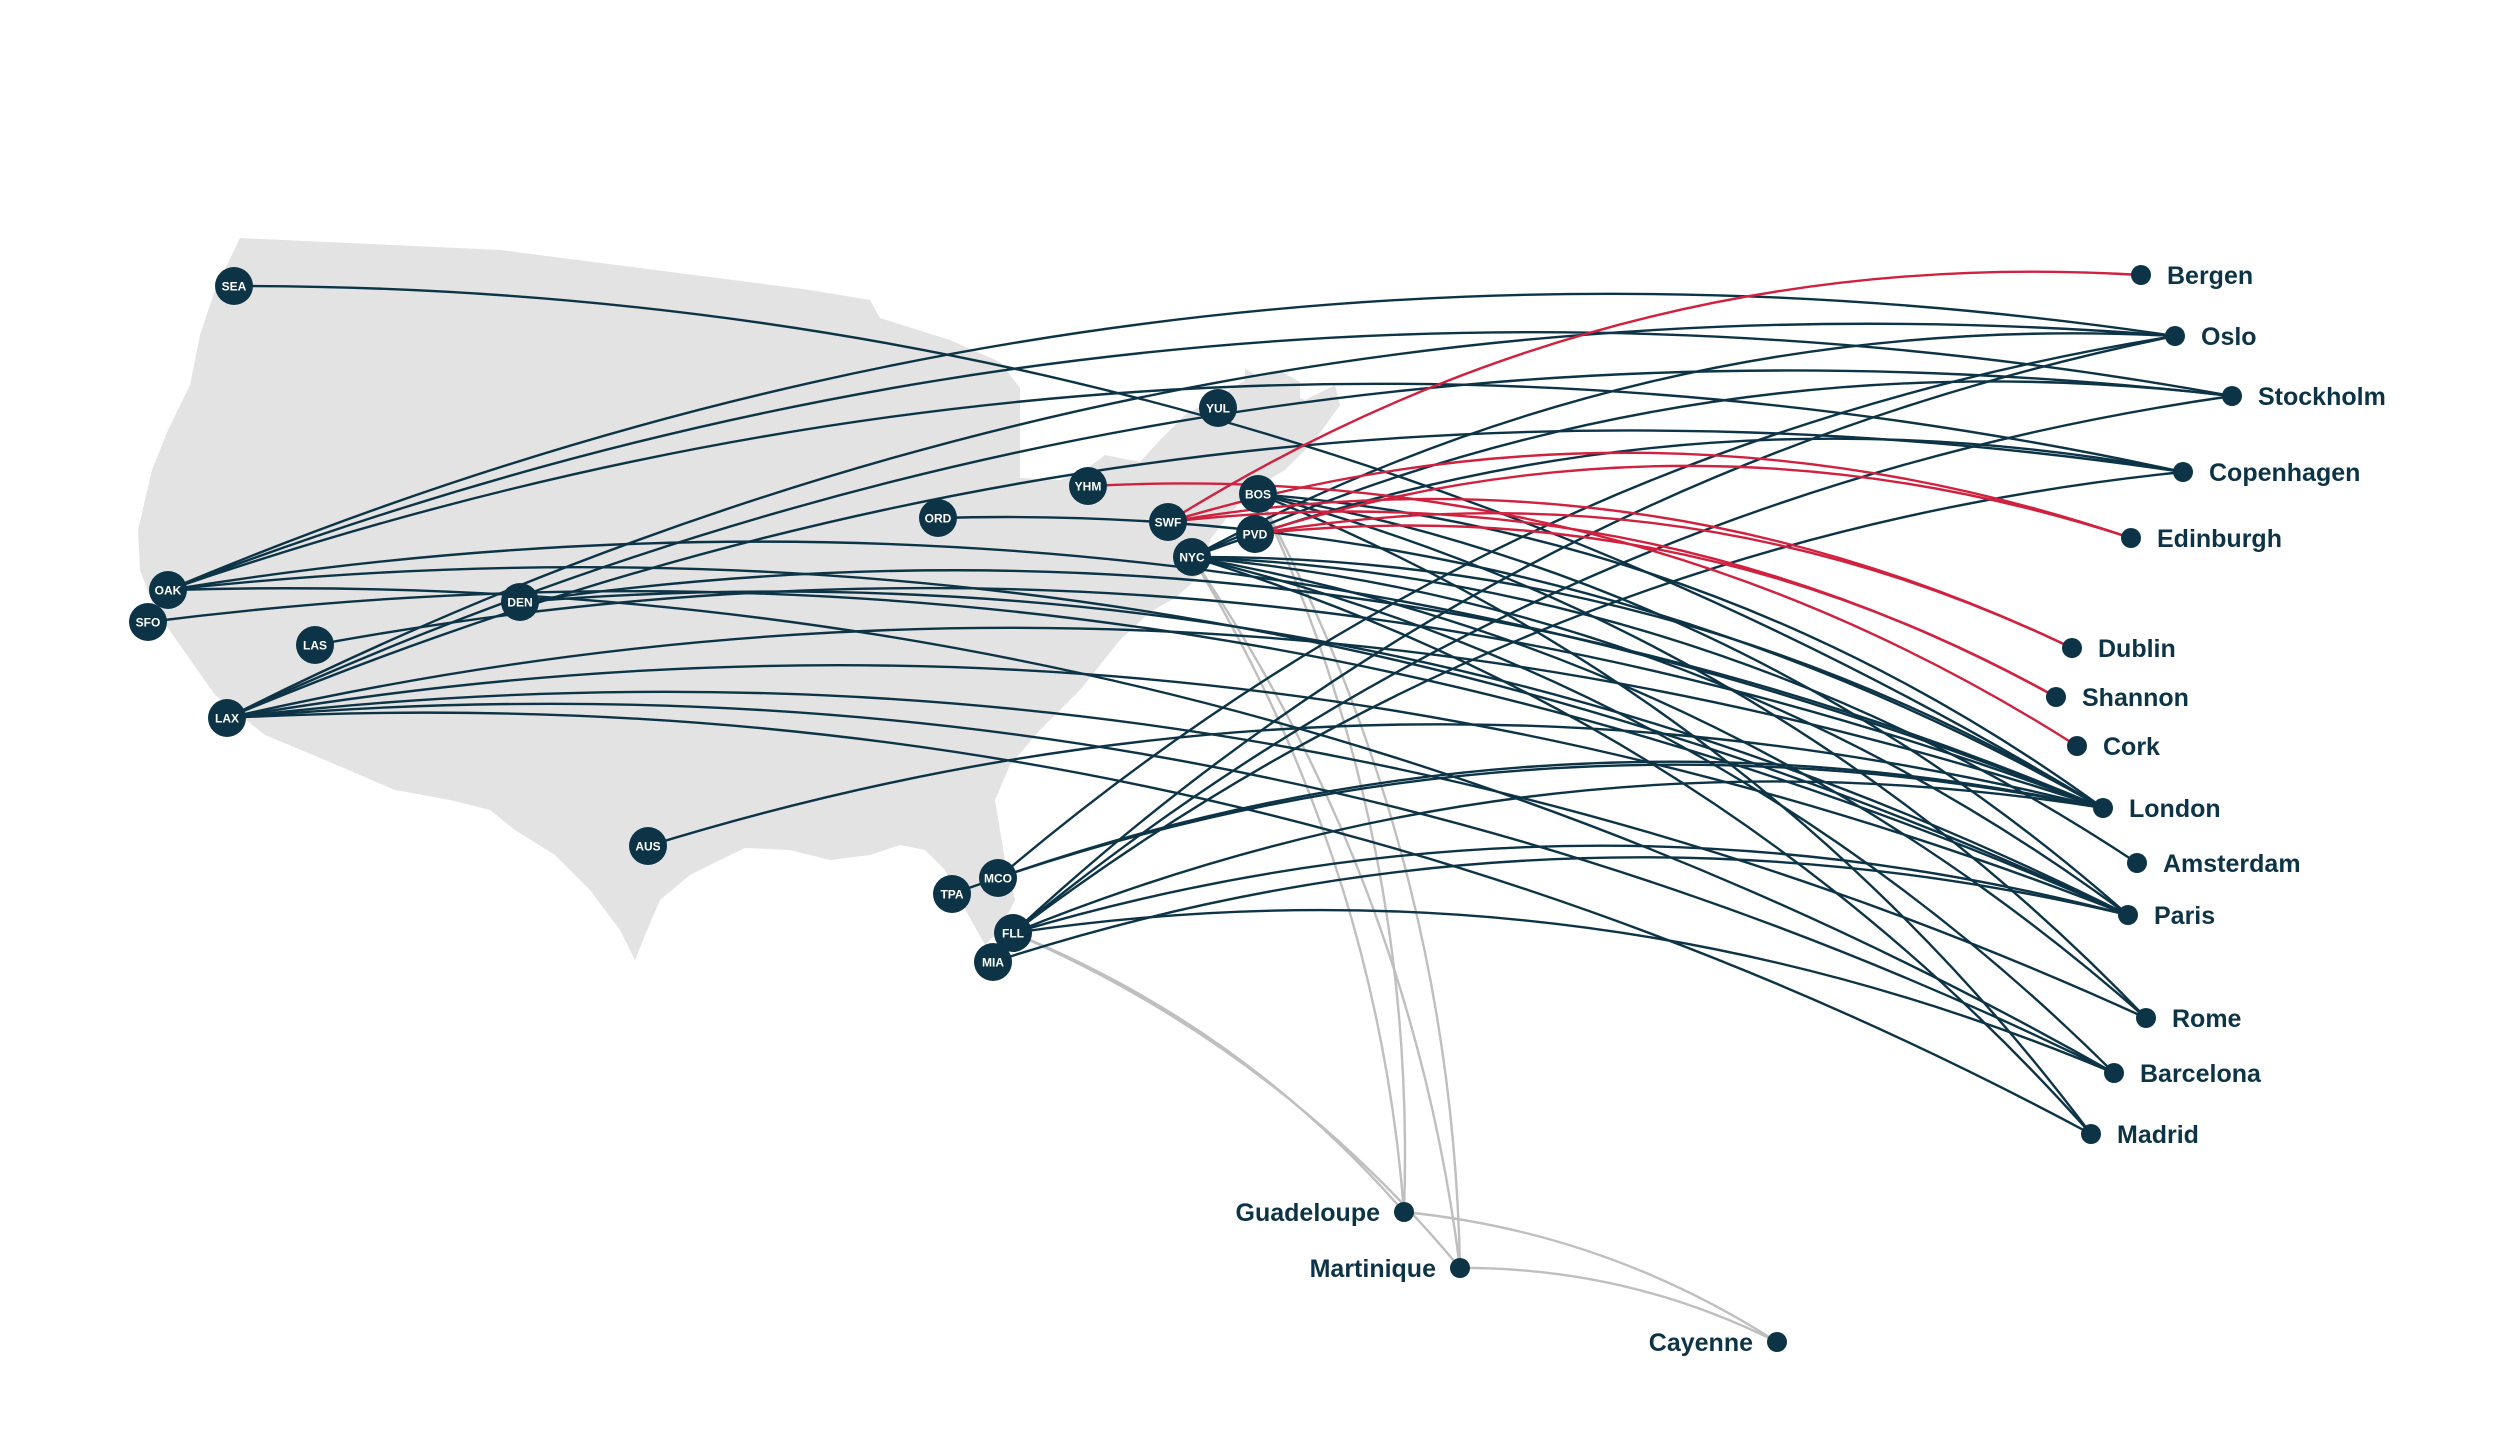  Describe the element at coordinates (648, 846) in the screenshot. I see `hub-aus: AUS` at that location.